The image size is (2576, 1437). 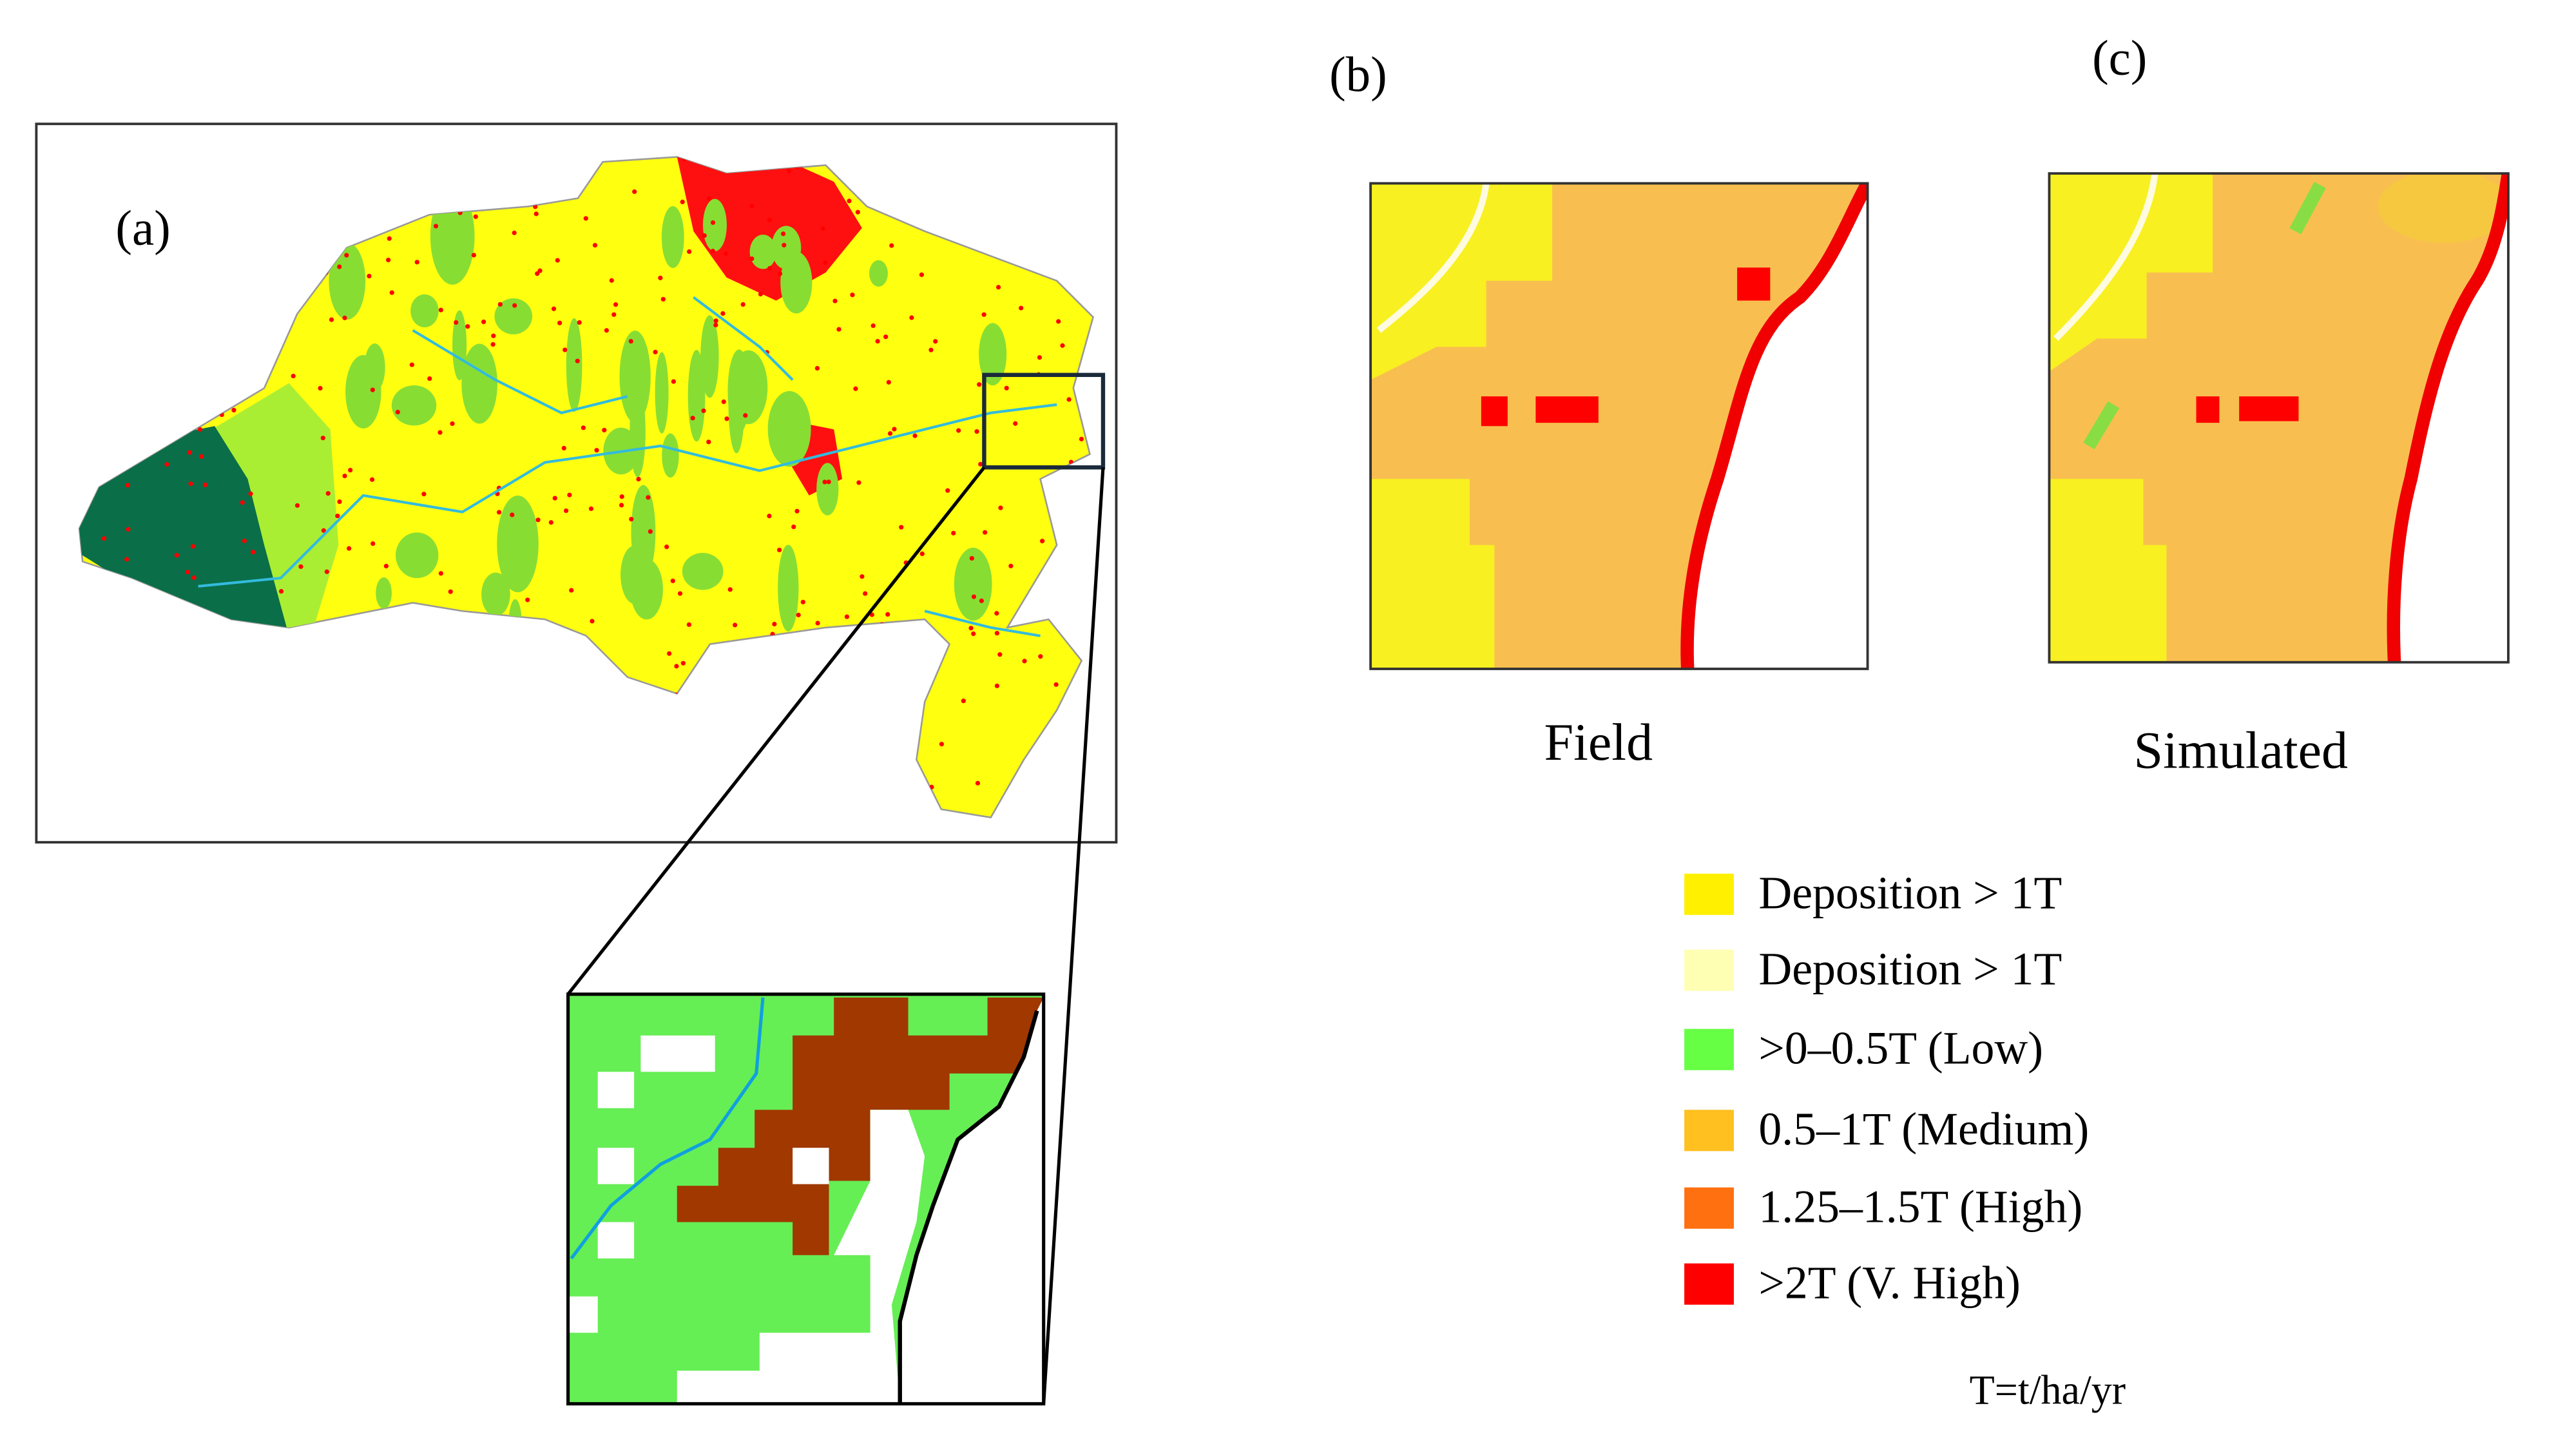 I want to click on panel-caption: Field, so click(x=1599, y=742).